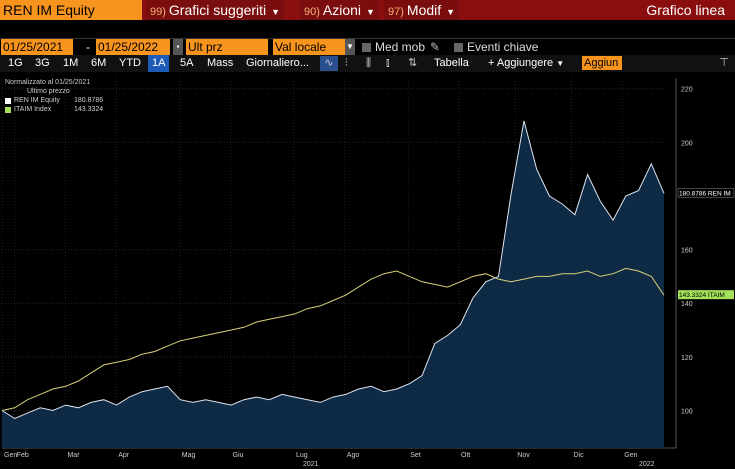 This screenshot has width=735, height=469. I want to click on add-label: + Aggiungere, so click(521, 63).